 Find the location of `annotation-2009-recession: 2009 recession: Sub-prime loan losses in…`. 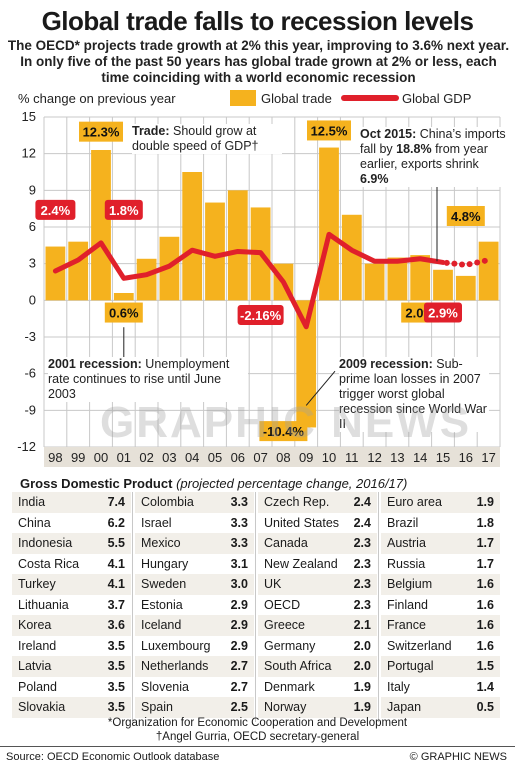

annotation-2009-recession: 2009 recession: Sub-prime loan losses in… is located at coordinates (414, 394).